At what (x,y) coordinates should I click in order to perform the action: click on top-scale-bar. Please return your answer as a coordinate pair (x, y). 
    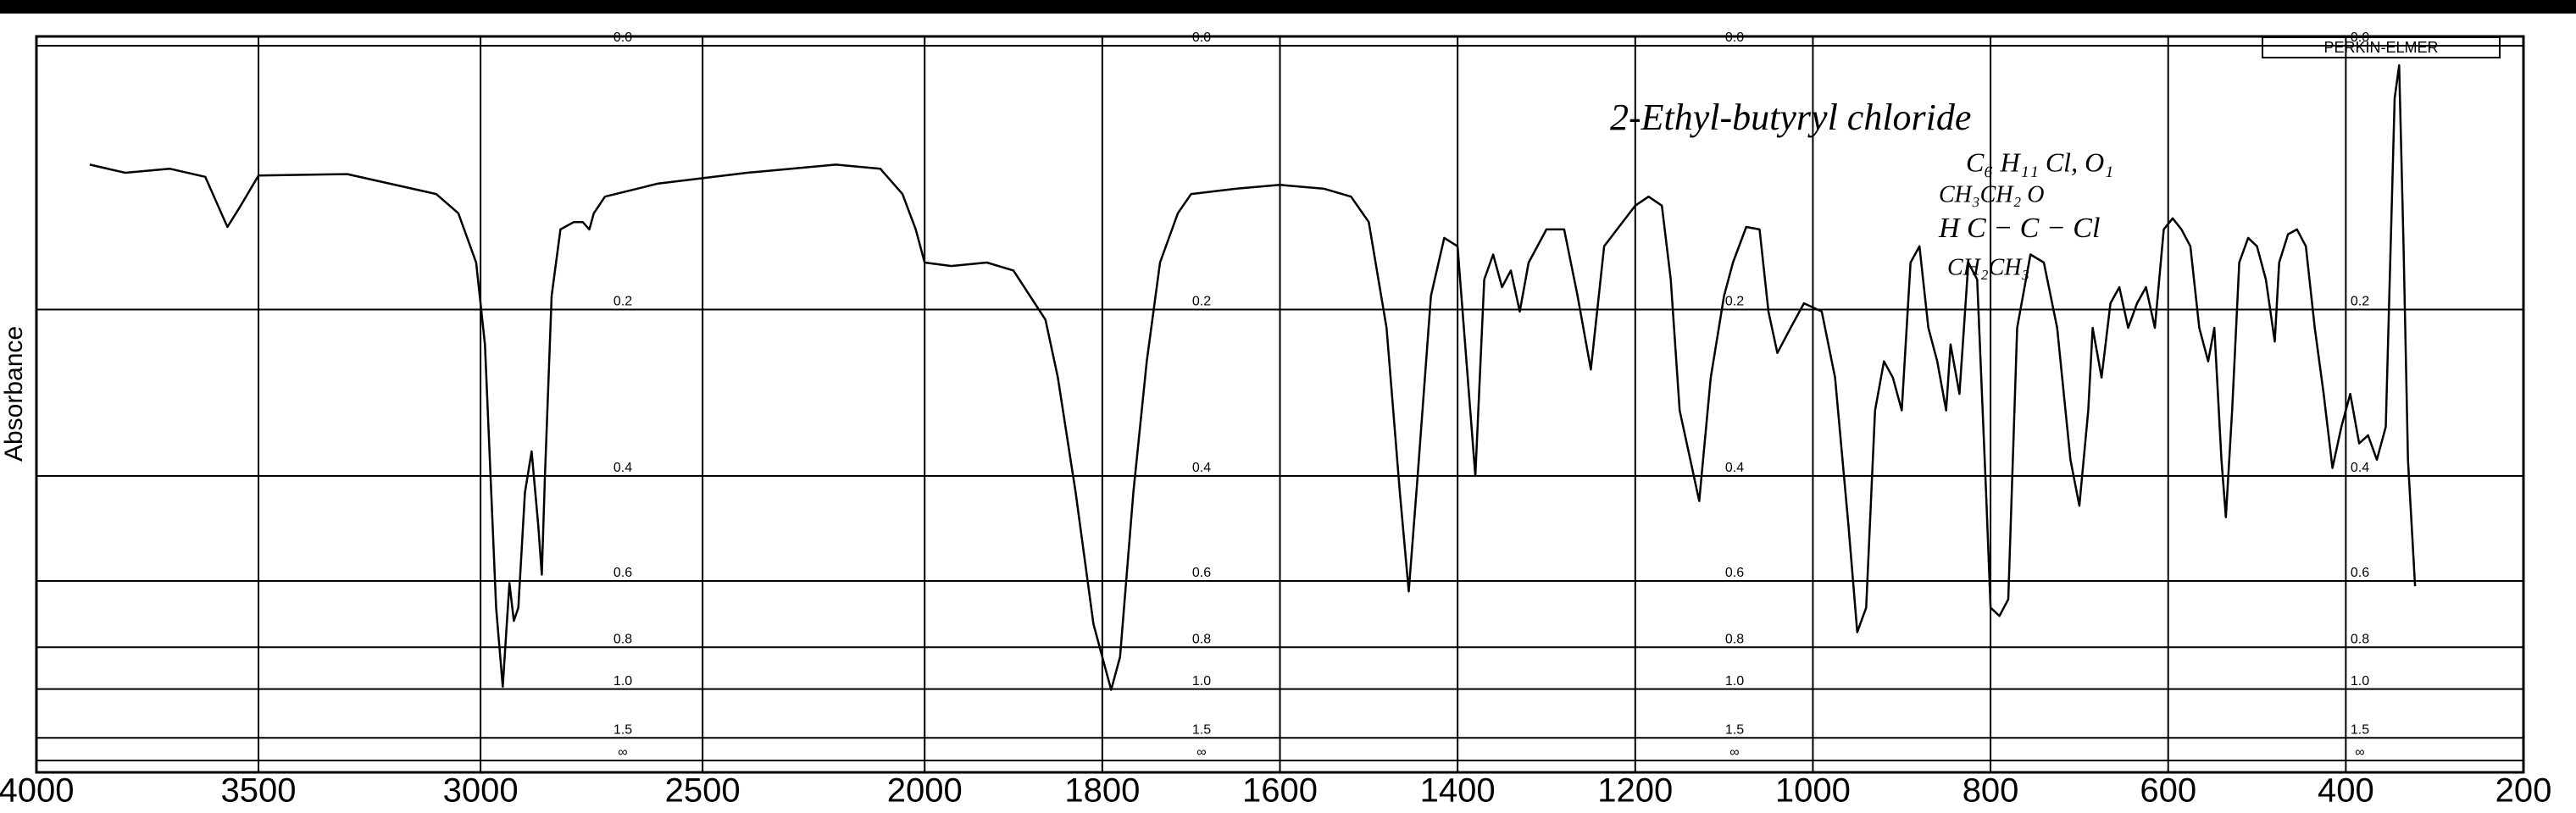
    Looking at the image, I should click on (1288, 7).